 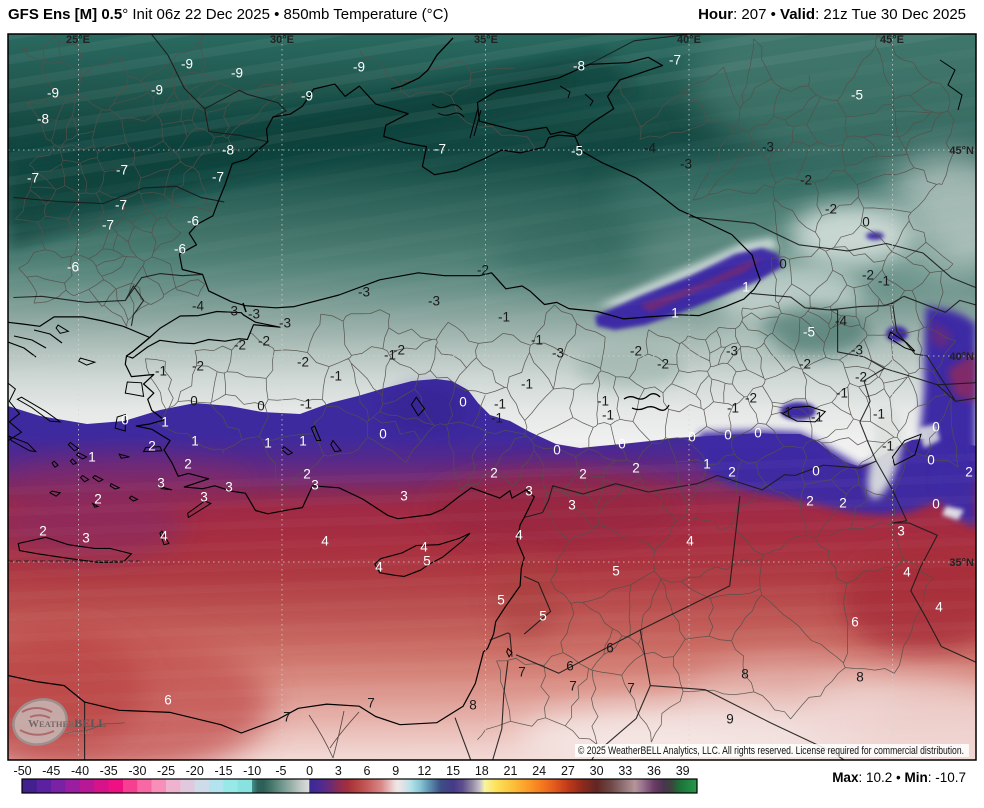 What do you see at coordinates (689, 40) in the screenshot?
I see `svg-text: 40°E` at bounding box center [689, 40].